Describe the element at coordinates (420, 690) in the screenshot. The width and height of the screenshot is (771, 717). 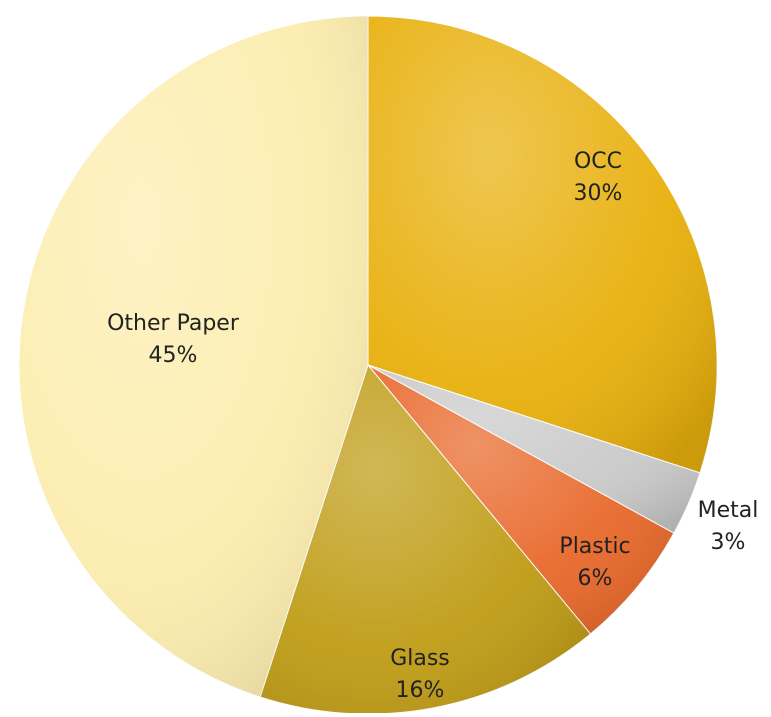
I see `pie-label-value: 16%` at that location.